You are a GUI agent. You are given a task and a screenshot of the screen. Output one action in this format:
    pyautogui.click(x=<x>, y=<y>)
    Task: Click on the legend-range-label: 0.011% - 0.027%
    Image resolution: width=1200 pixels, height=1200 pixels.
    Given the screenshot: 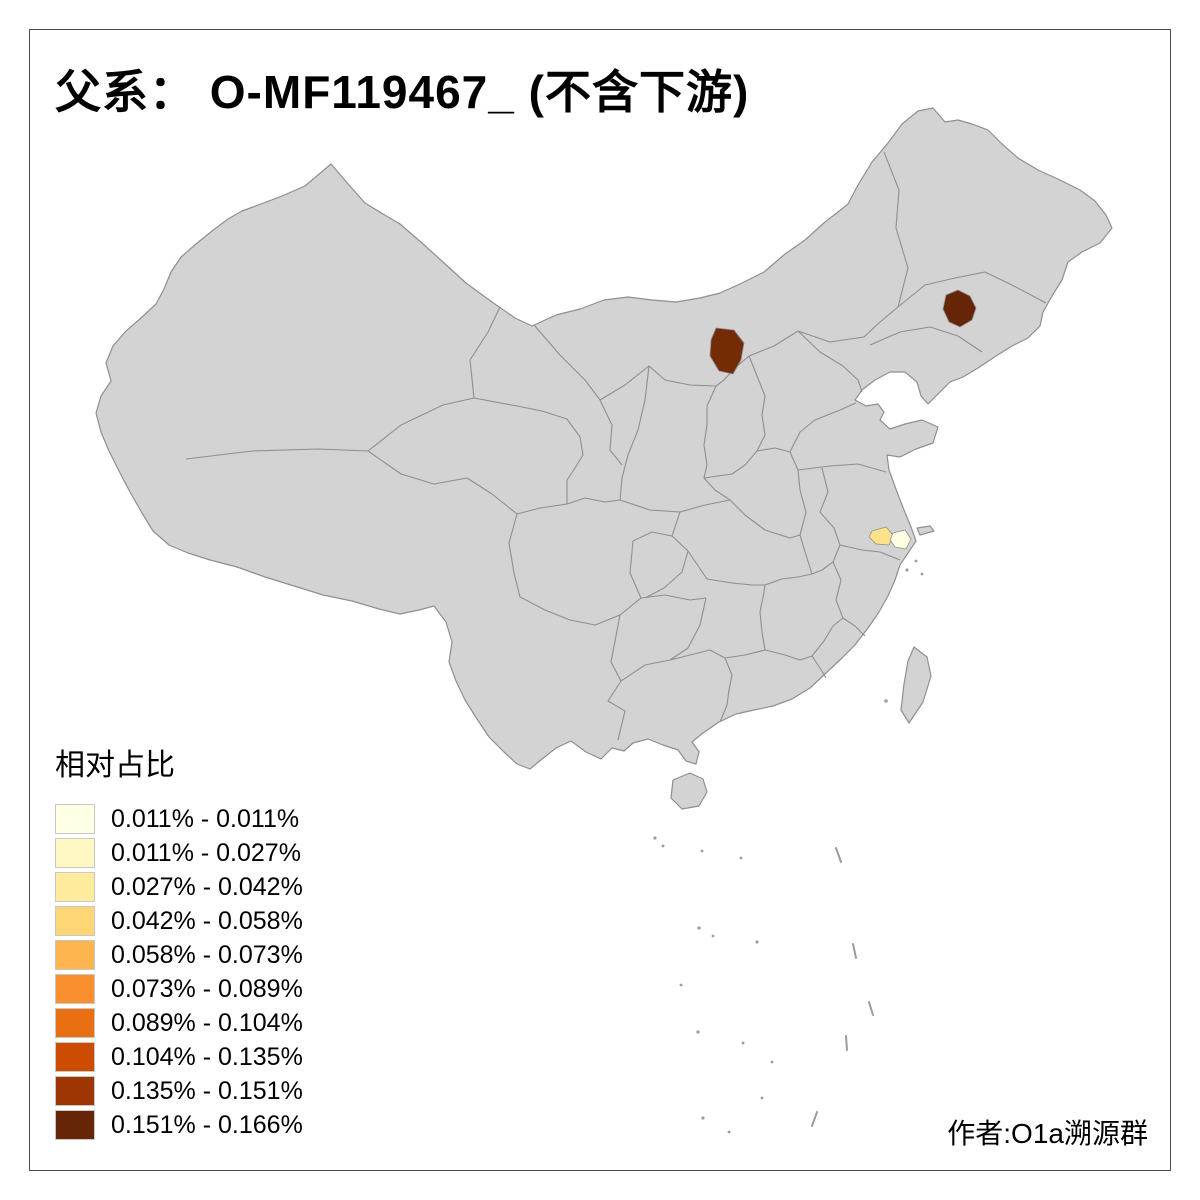 What is the action you would take?
    pyautogui.click(x=206, y=852)
    